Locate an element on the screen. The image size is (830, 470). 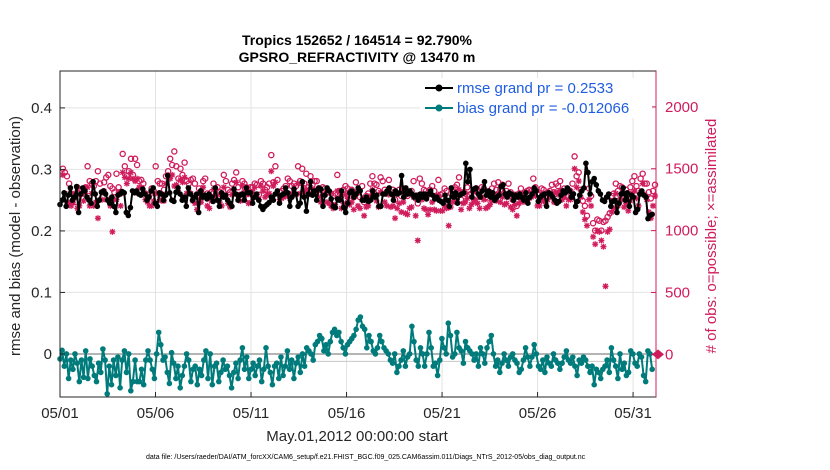
right-axis-ticks: 0 500 1000 1500 2000 is located at coordinates (674, 234).